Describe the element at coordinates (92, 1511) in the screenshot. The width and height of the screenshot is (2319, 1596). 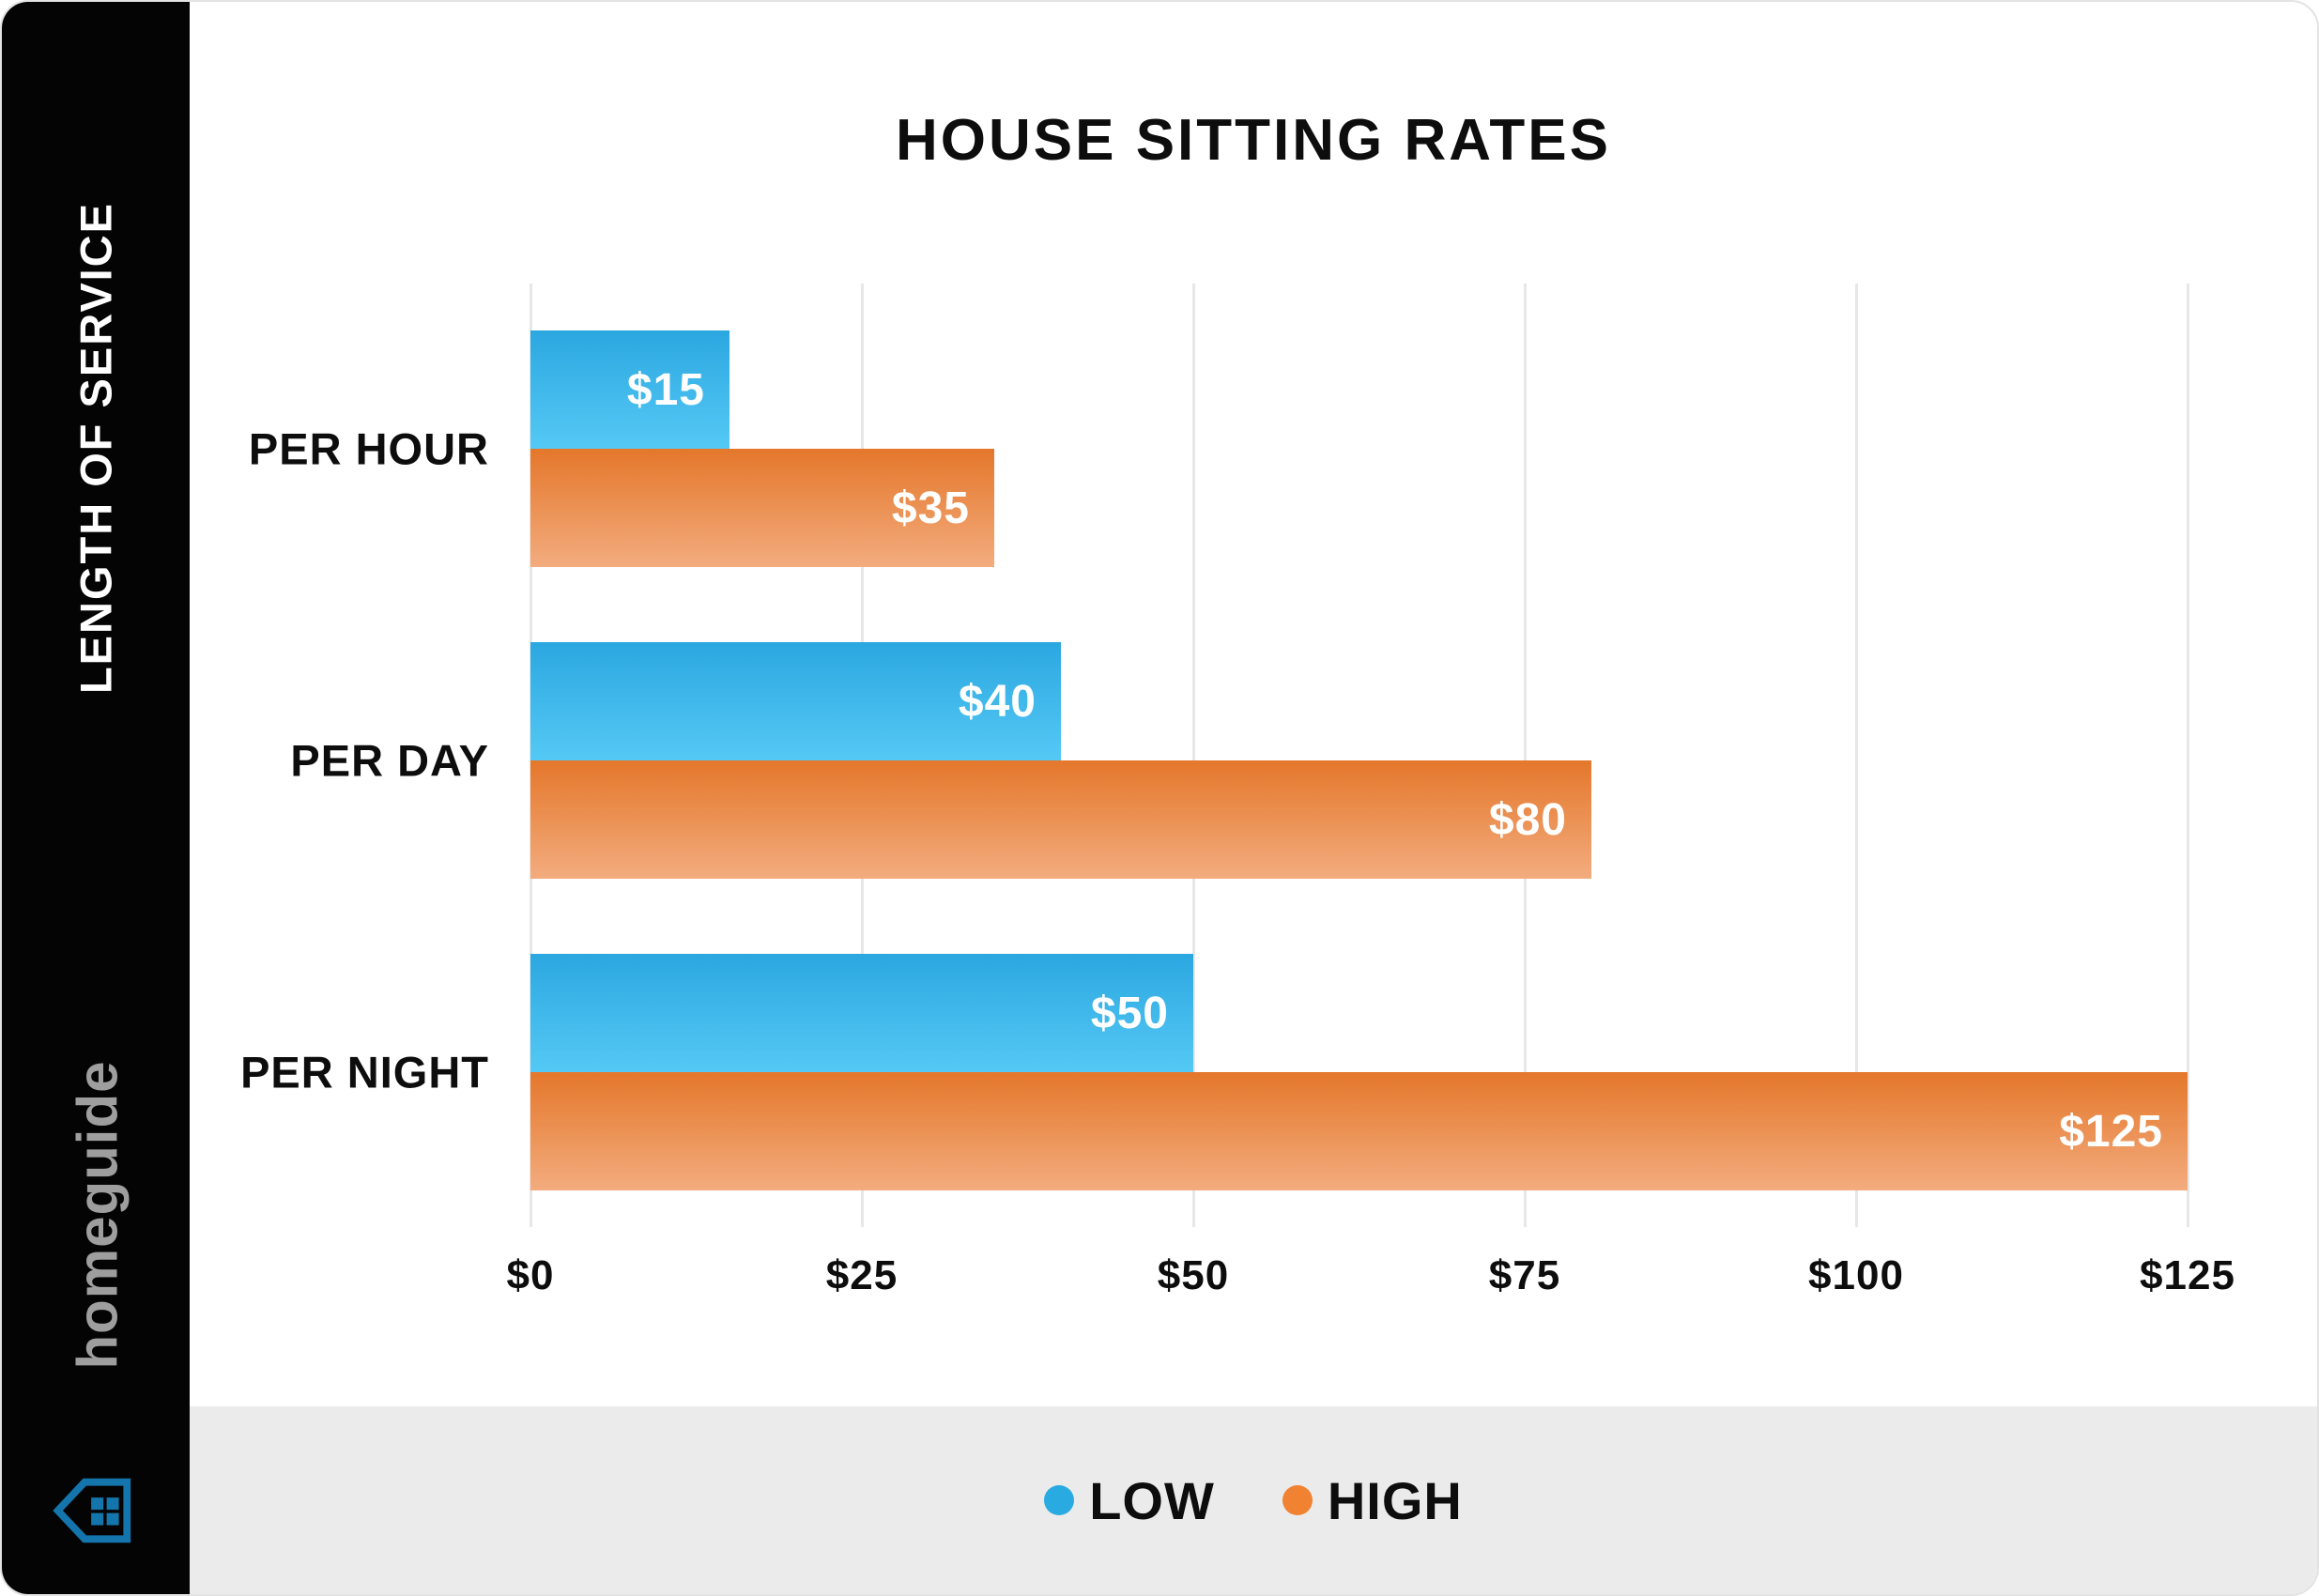
I see `house-icon` at that location.